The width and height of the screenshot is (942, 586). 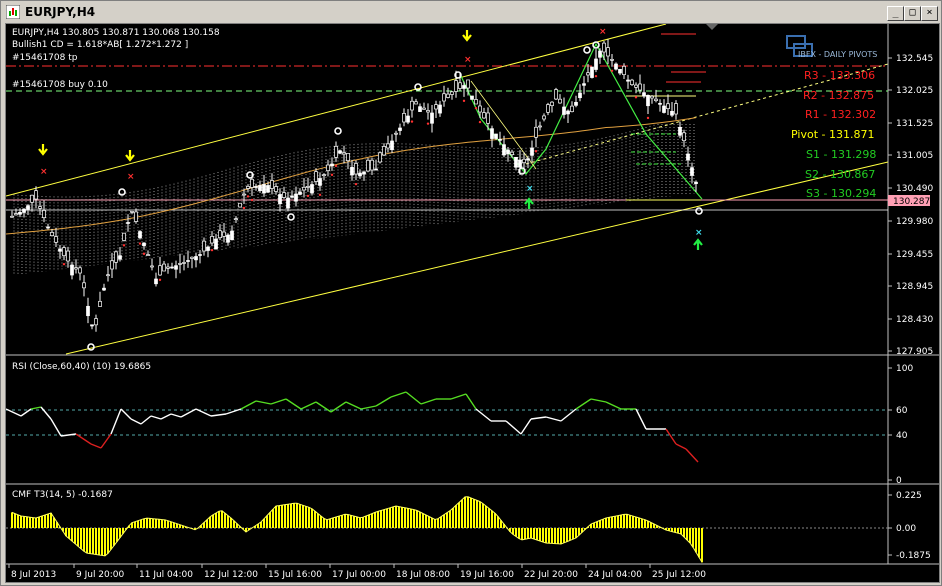 What do you see at coordinates (471, 12) in the screenshot?
I see `title-bar: EURJPY,H4 _ □ ×` at bounding box center [471, 12].